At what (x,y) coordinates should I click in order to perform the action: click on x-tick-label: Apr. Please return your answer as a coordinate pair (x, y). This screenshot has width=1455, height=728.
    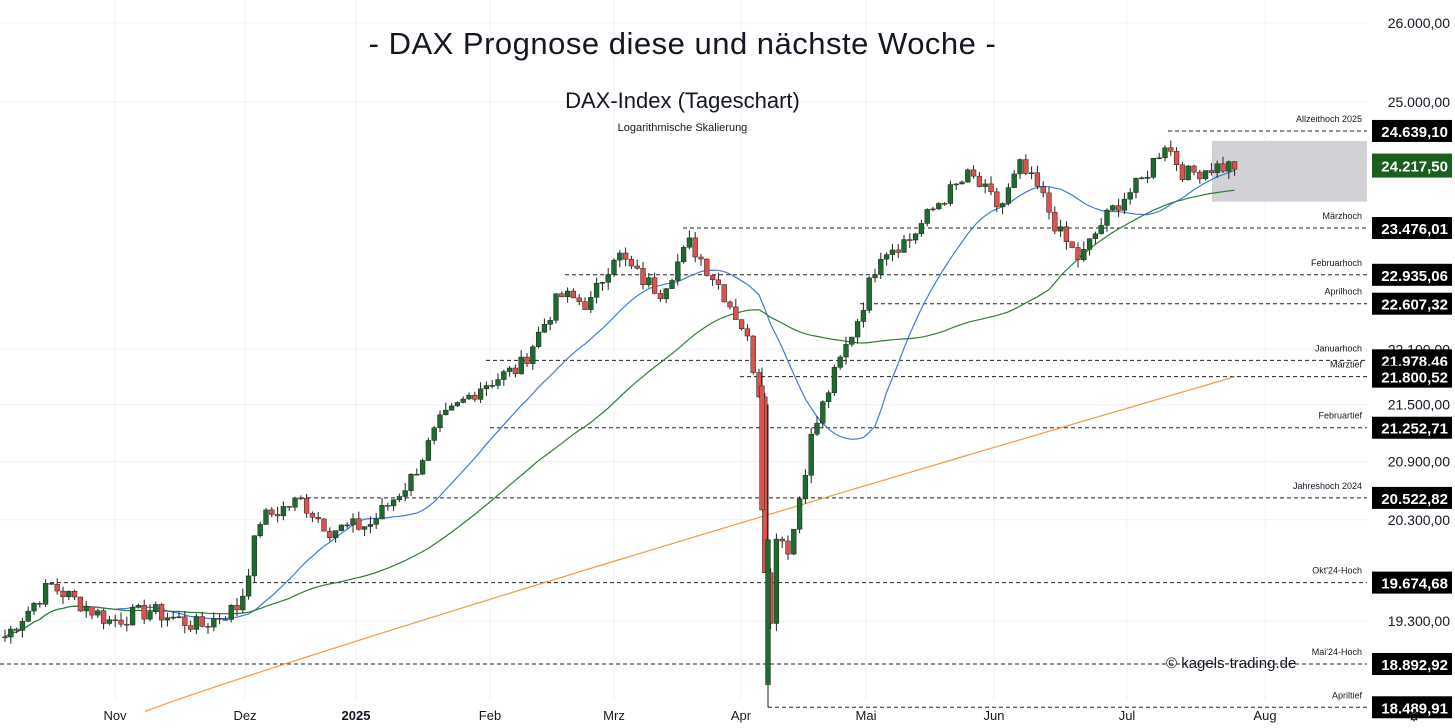
    Looking at the image, I should click on (741, 715).